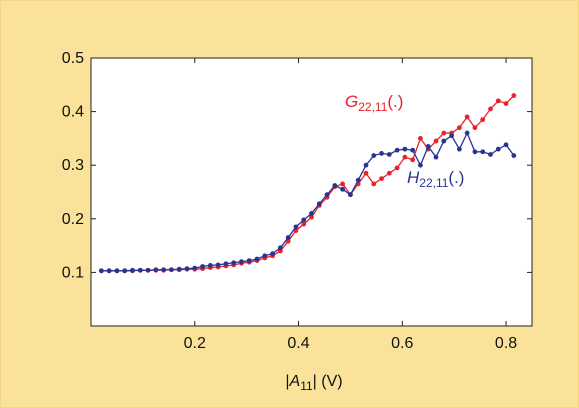  I want to click on x-tick-label: 0.8, so click(506, 343).